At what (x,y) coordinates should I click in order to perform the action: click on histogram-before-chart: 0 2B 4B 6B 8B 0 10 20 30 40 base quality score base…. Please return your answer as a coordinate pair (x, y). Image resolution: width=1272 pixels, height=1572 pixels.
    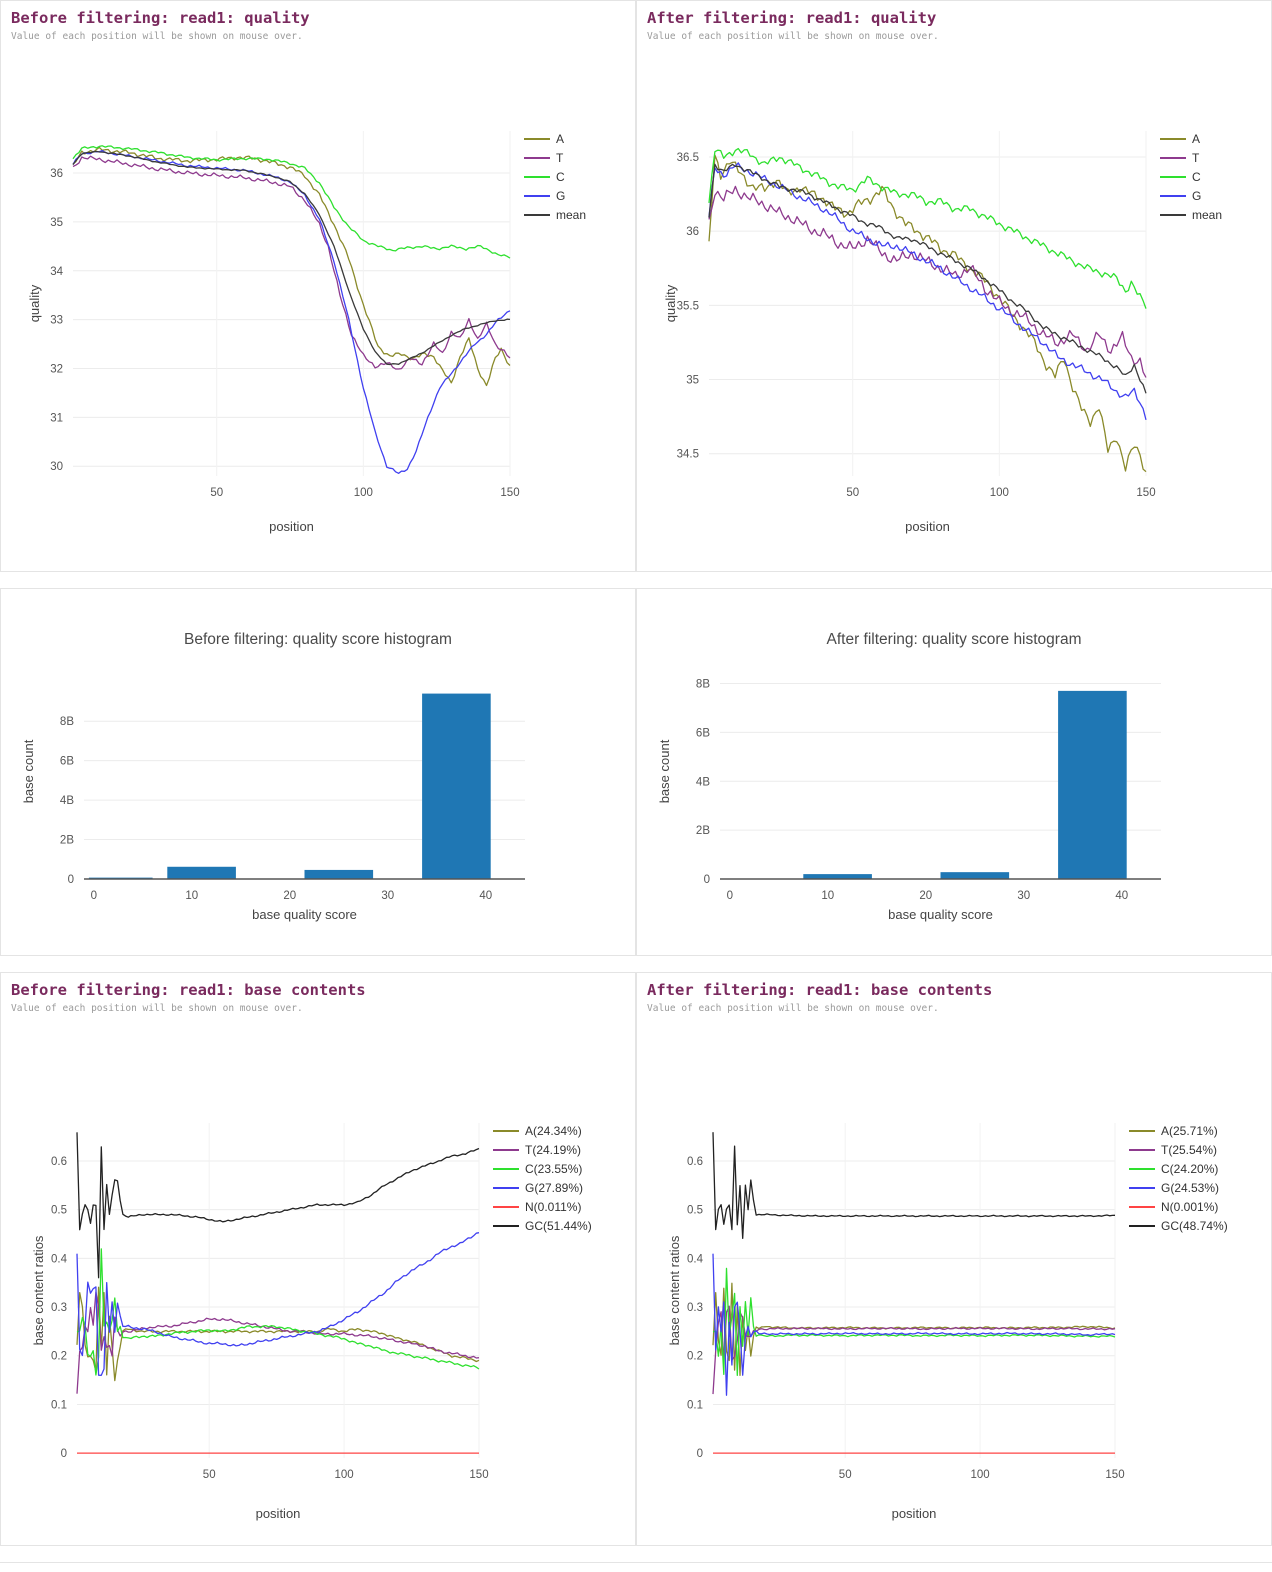
    Looking at the image, I should click on (307, 801).